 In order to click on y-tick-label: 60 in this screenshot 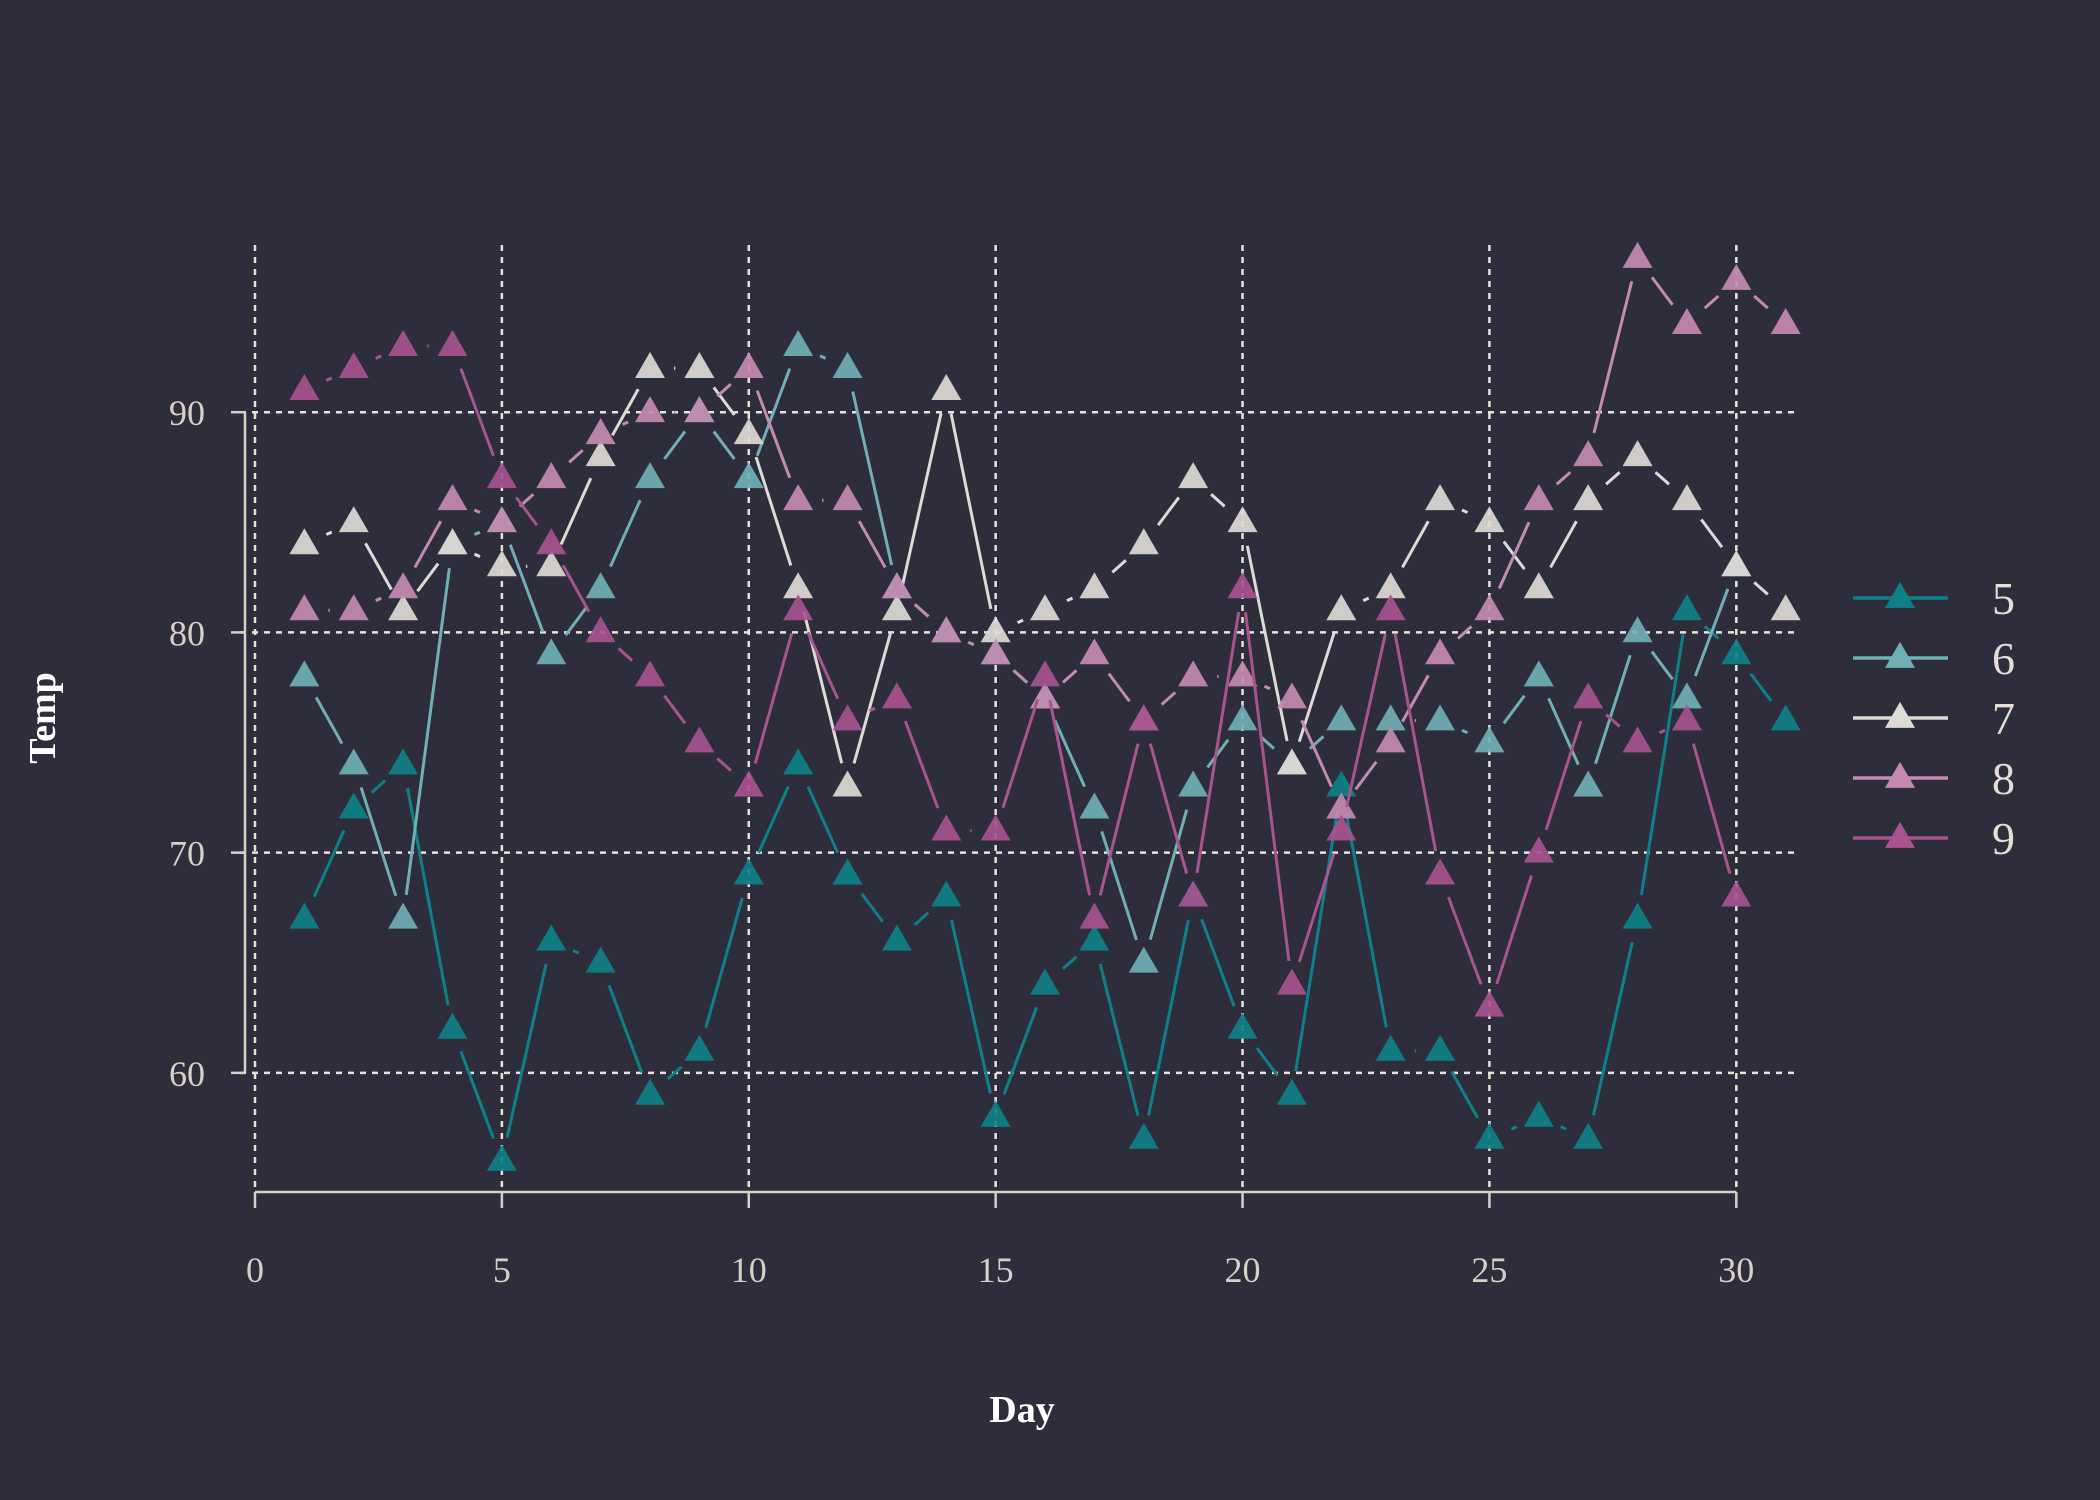, I will do `click(187, 1074)`.